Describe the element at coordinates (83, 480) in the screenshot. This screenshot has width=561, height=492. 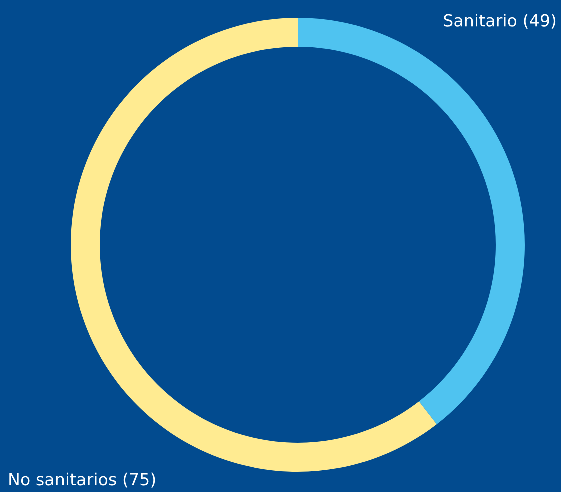
I see `slice-label: No sanitarios (75)` at that location.